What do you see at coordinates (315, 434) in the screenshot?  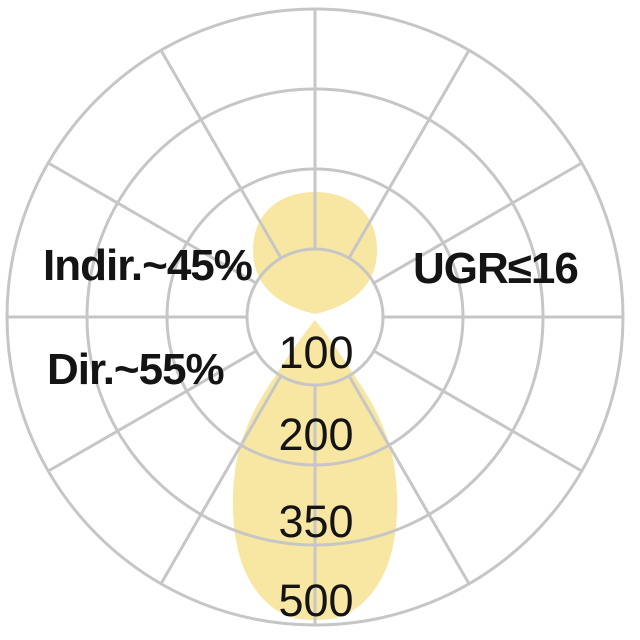 I see `ring-label-200: 200` at bounding box center [315, 434].